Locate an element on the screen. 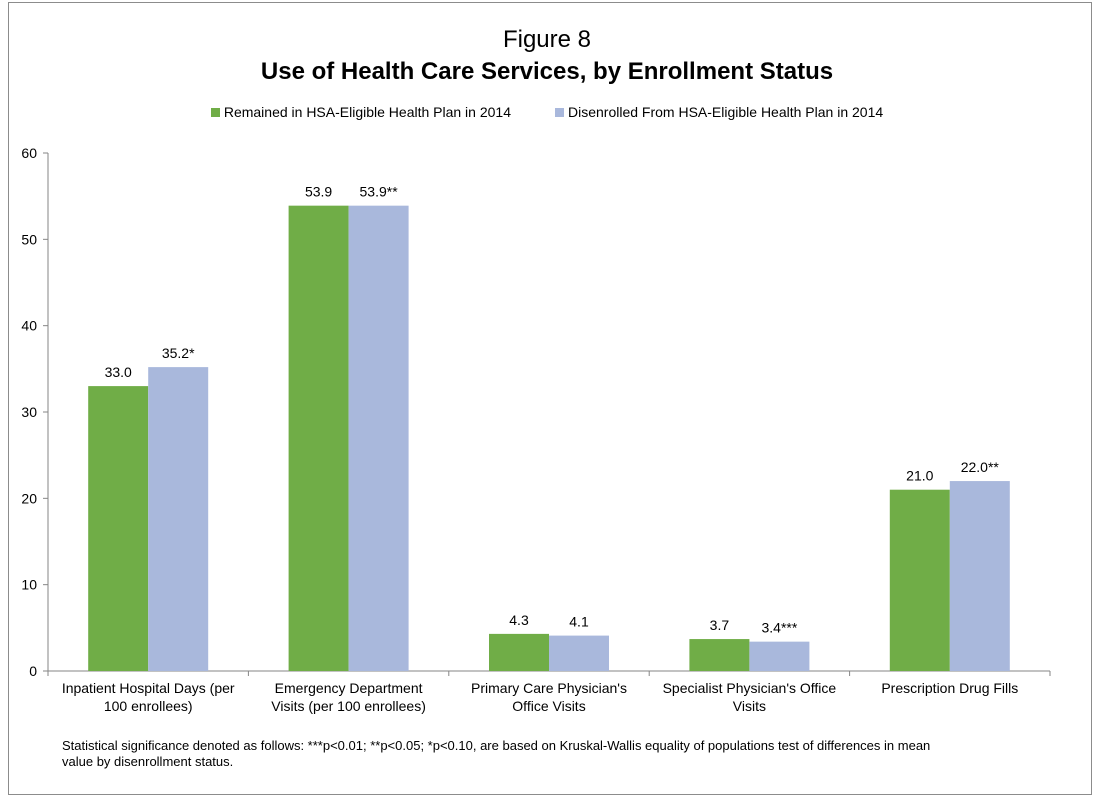  x-tick-label-line: Visits (per 100 enrollees) is located at coordinates (348, 706).